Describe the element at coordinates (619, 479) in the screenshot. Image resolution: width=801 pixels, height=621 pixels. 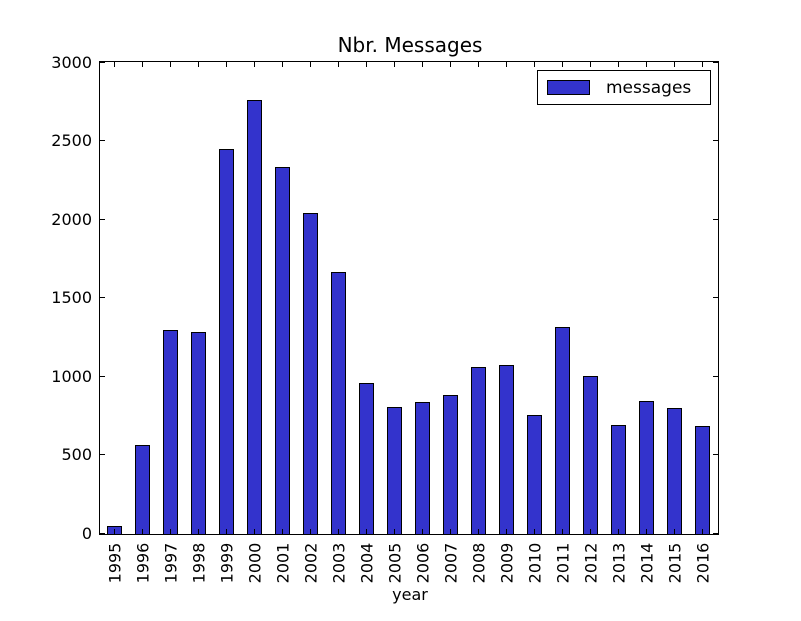
I see `bar-2013` at that location.